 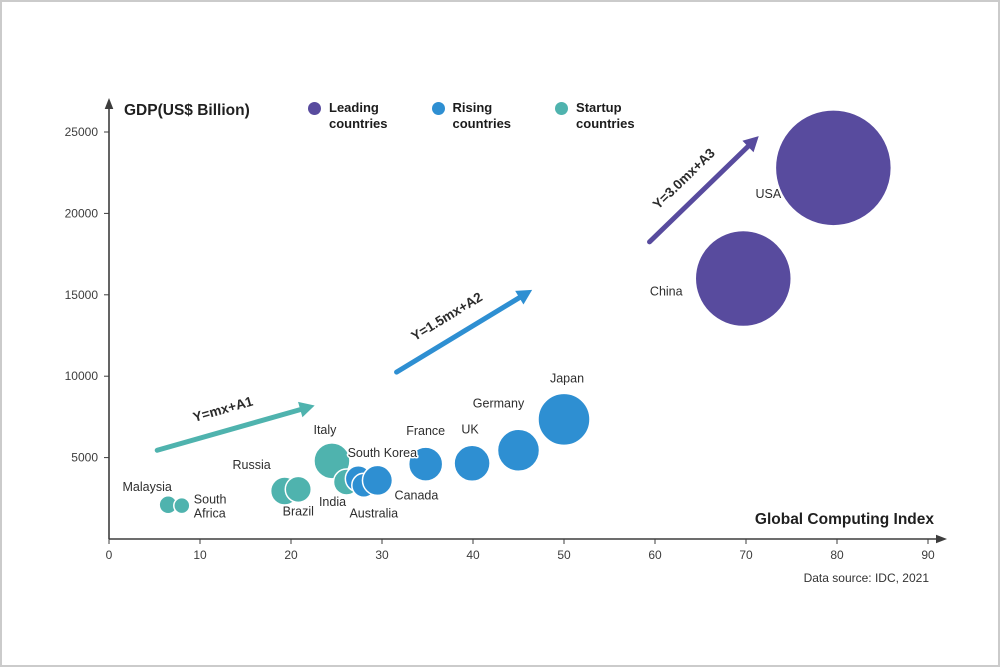 What do you see at coordinates (425, 431) in the screenshot?
I see `country-label-france: France` at bounding box center [425, 431].